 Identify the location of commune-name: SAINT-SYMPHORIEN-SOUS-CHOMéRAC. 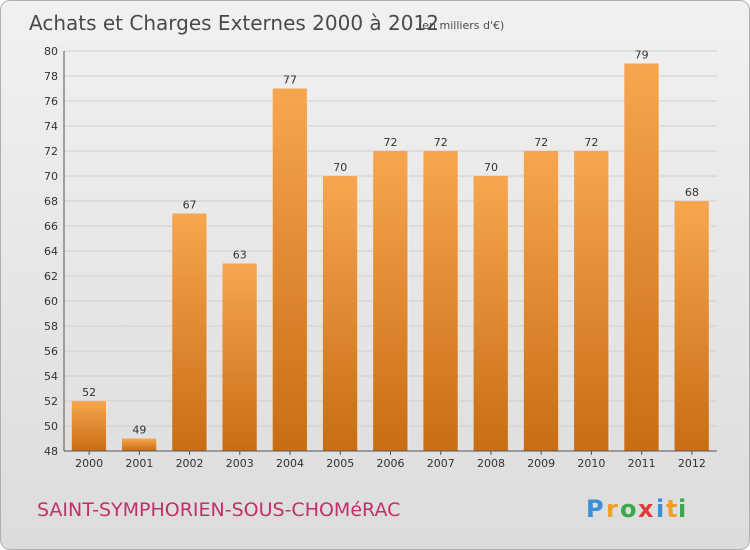
(218, 510).